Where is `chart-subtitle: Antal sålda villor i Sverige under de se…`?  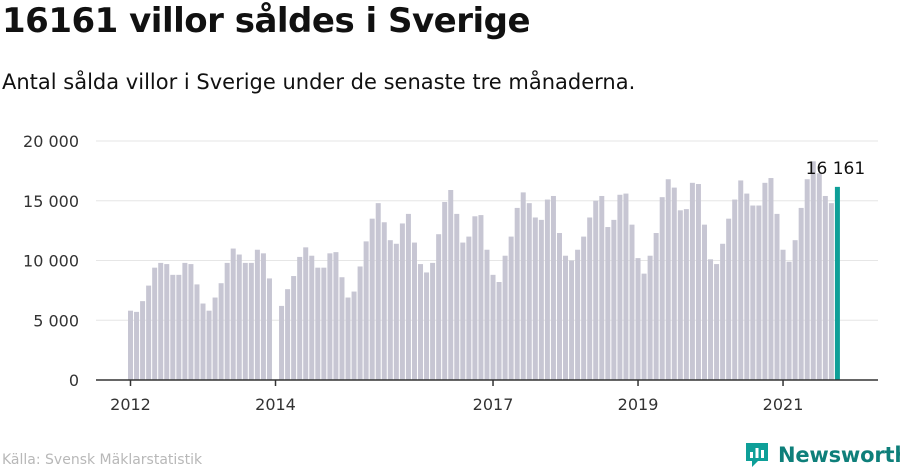
chart-subtitle: Antal sålda villor i Sverige under de se… is located at coordinates (319, 82).